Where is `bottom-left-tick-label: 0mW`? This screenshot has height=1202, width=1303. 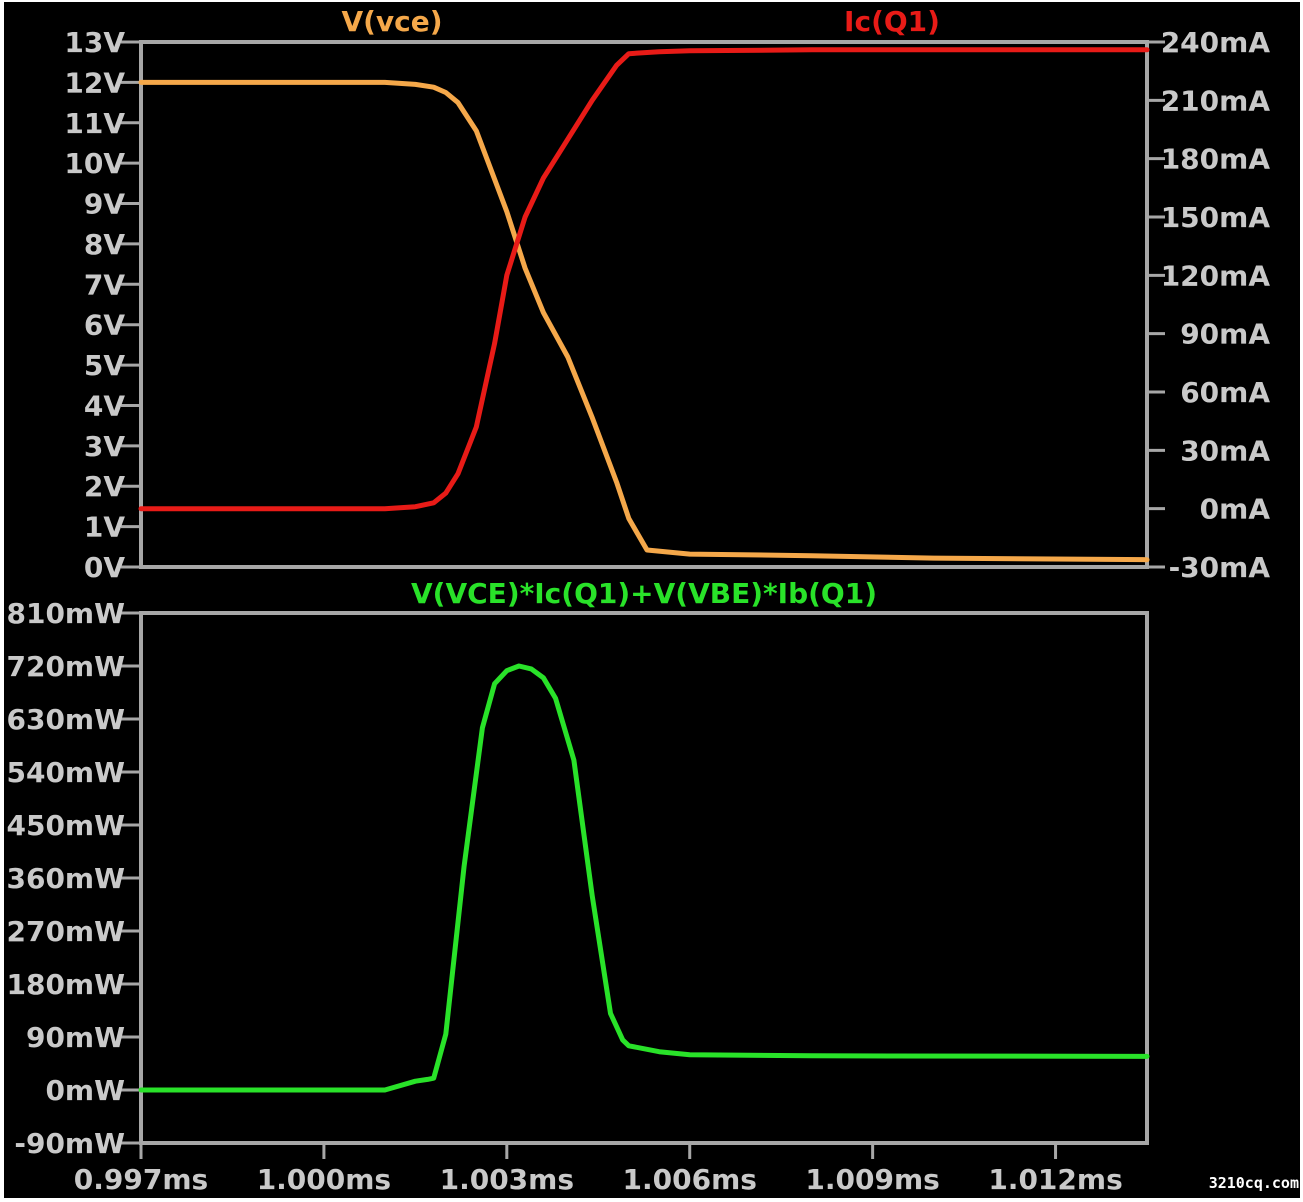 bottom-left-tick-label: 0mW is located at coordinates (85, 1090).